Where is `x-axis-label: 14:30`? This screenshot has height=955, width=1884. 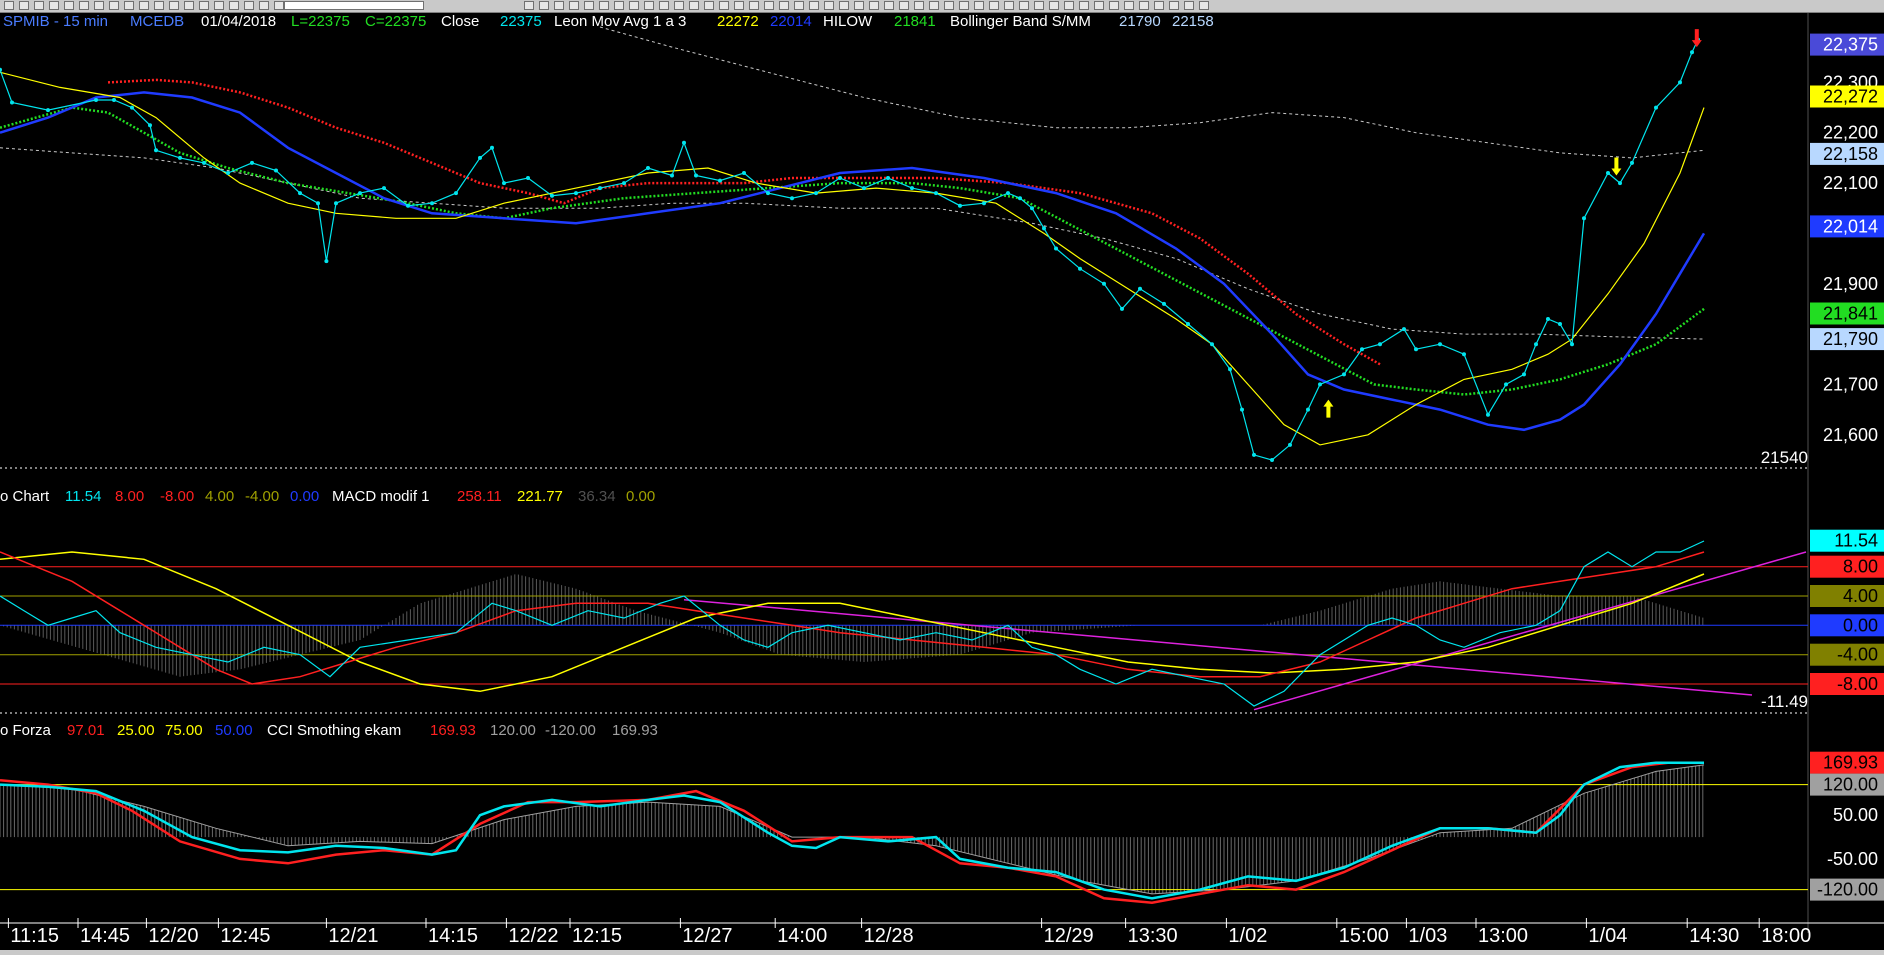
x-axis-label: 14:30 is located at coordinates (1714, 936).